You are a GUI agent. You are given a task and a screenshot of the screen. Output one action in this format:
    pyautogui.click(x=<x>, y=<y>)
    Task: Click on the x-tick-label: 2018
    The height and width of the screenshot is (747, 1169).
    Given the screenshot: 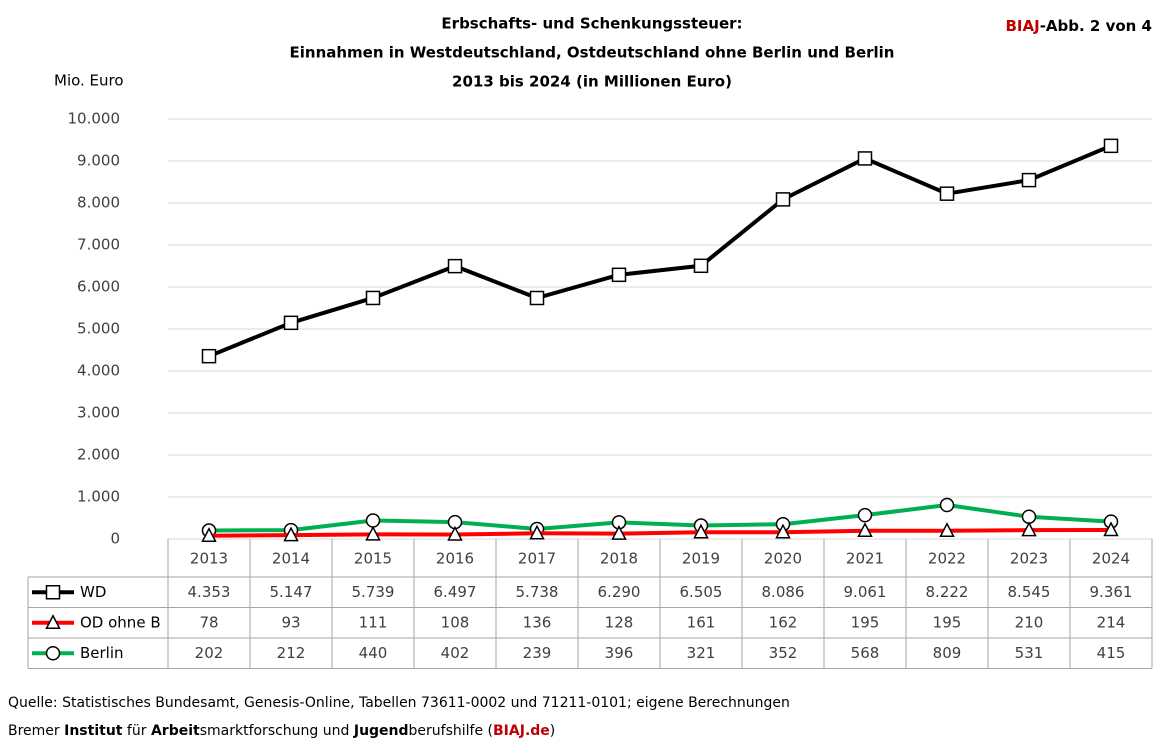 What is the action you would take?
    pyautogui.click(x=619, y=559)
    